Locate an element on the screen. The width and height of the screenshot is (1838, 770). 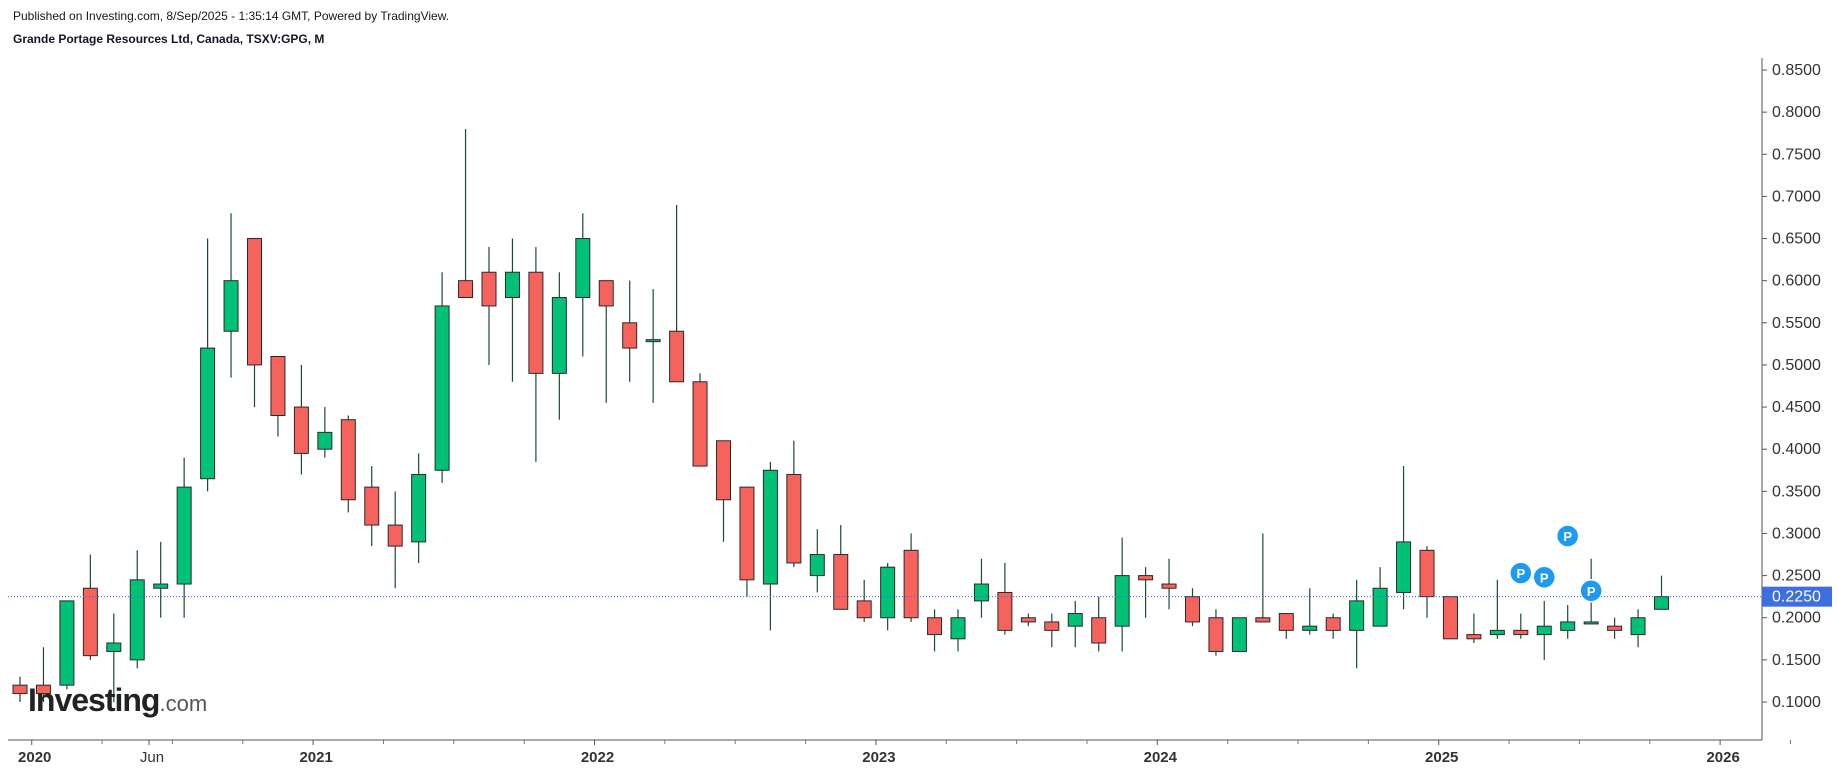
y-tick-label: 0.5000 is located at coordinates (1796, 365).